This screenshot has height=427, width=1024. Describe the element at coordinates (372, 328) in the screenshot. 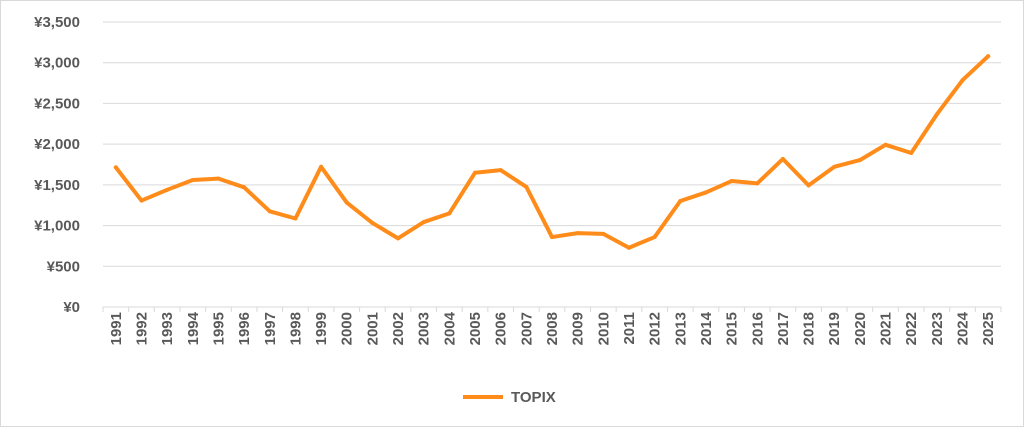

I see `x-tick-label: 2001` at that location.